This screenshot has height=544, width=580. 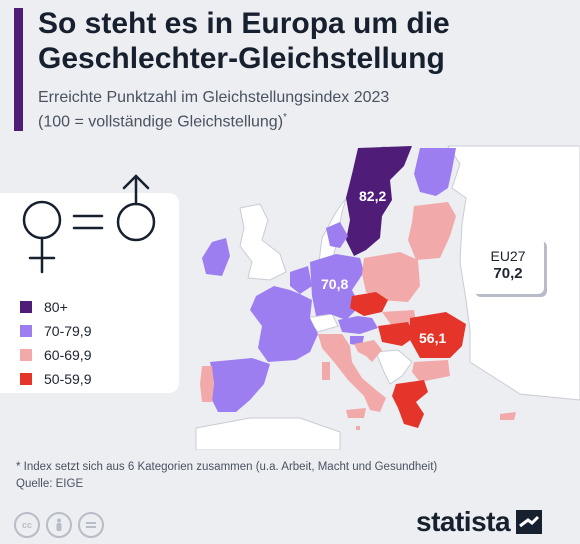 What do you see at coordinates (369, 304) in the screenshot?
I see `country-czechia` at bounding box center [369, 304].